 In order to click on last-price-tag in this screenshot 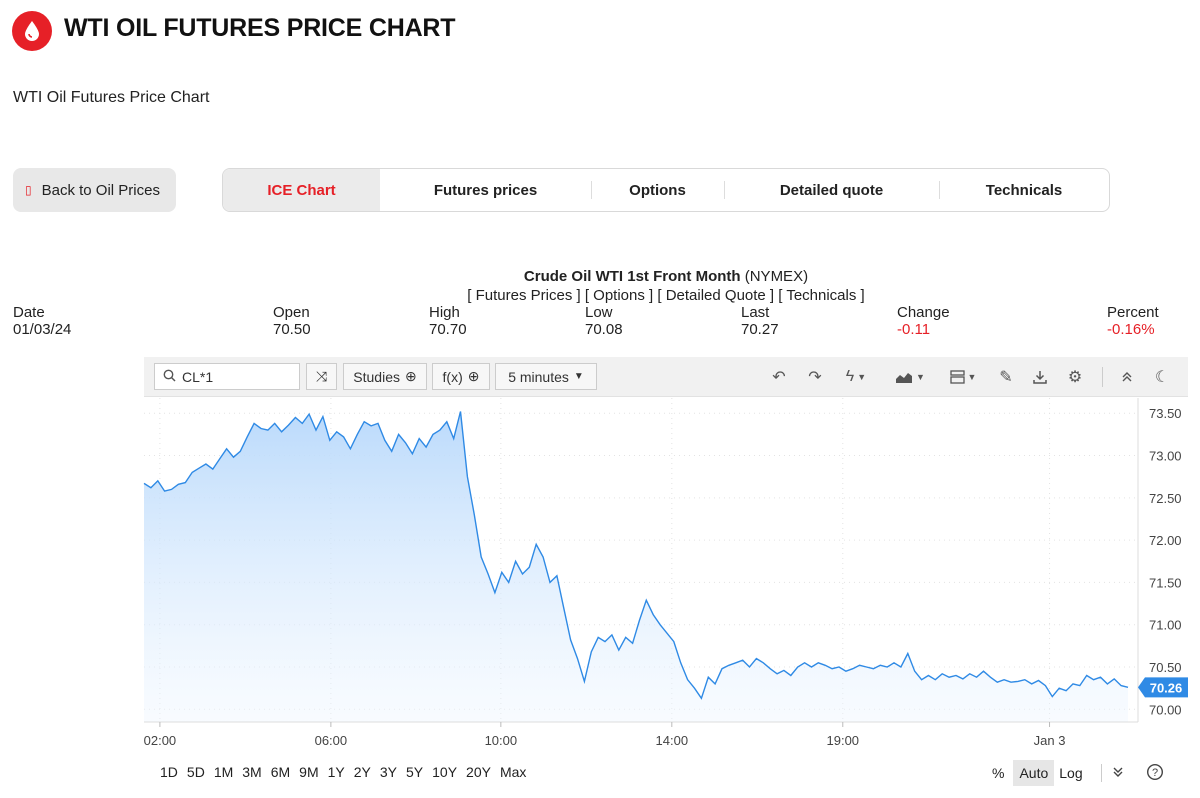, I will do `click(1163, 687)`.